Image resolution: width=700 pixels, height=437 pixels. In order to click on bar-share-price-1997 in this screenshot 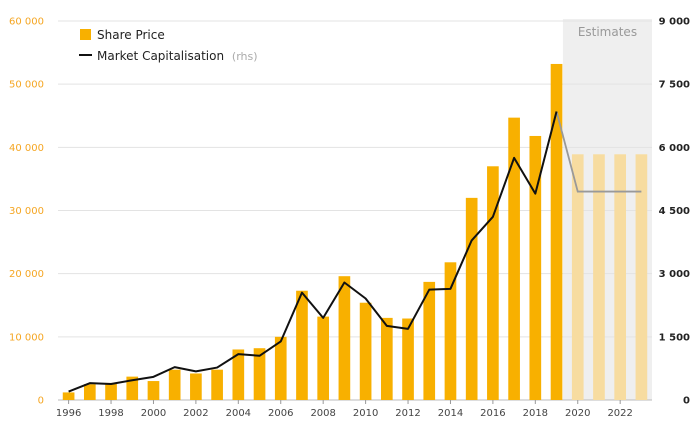, I will do `click(89, 392)`.